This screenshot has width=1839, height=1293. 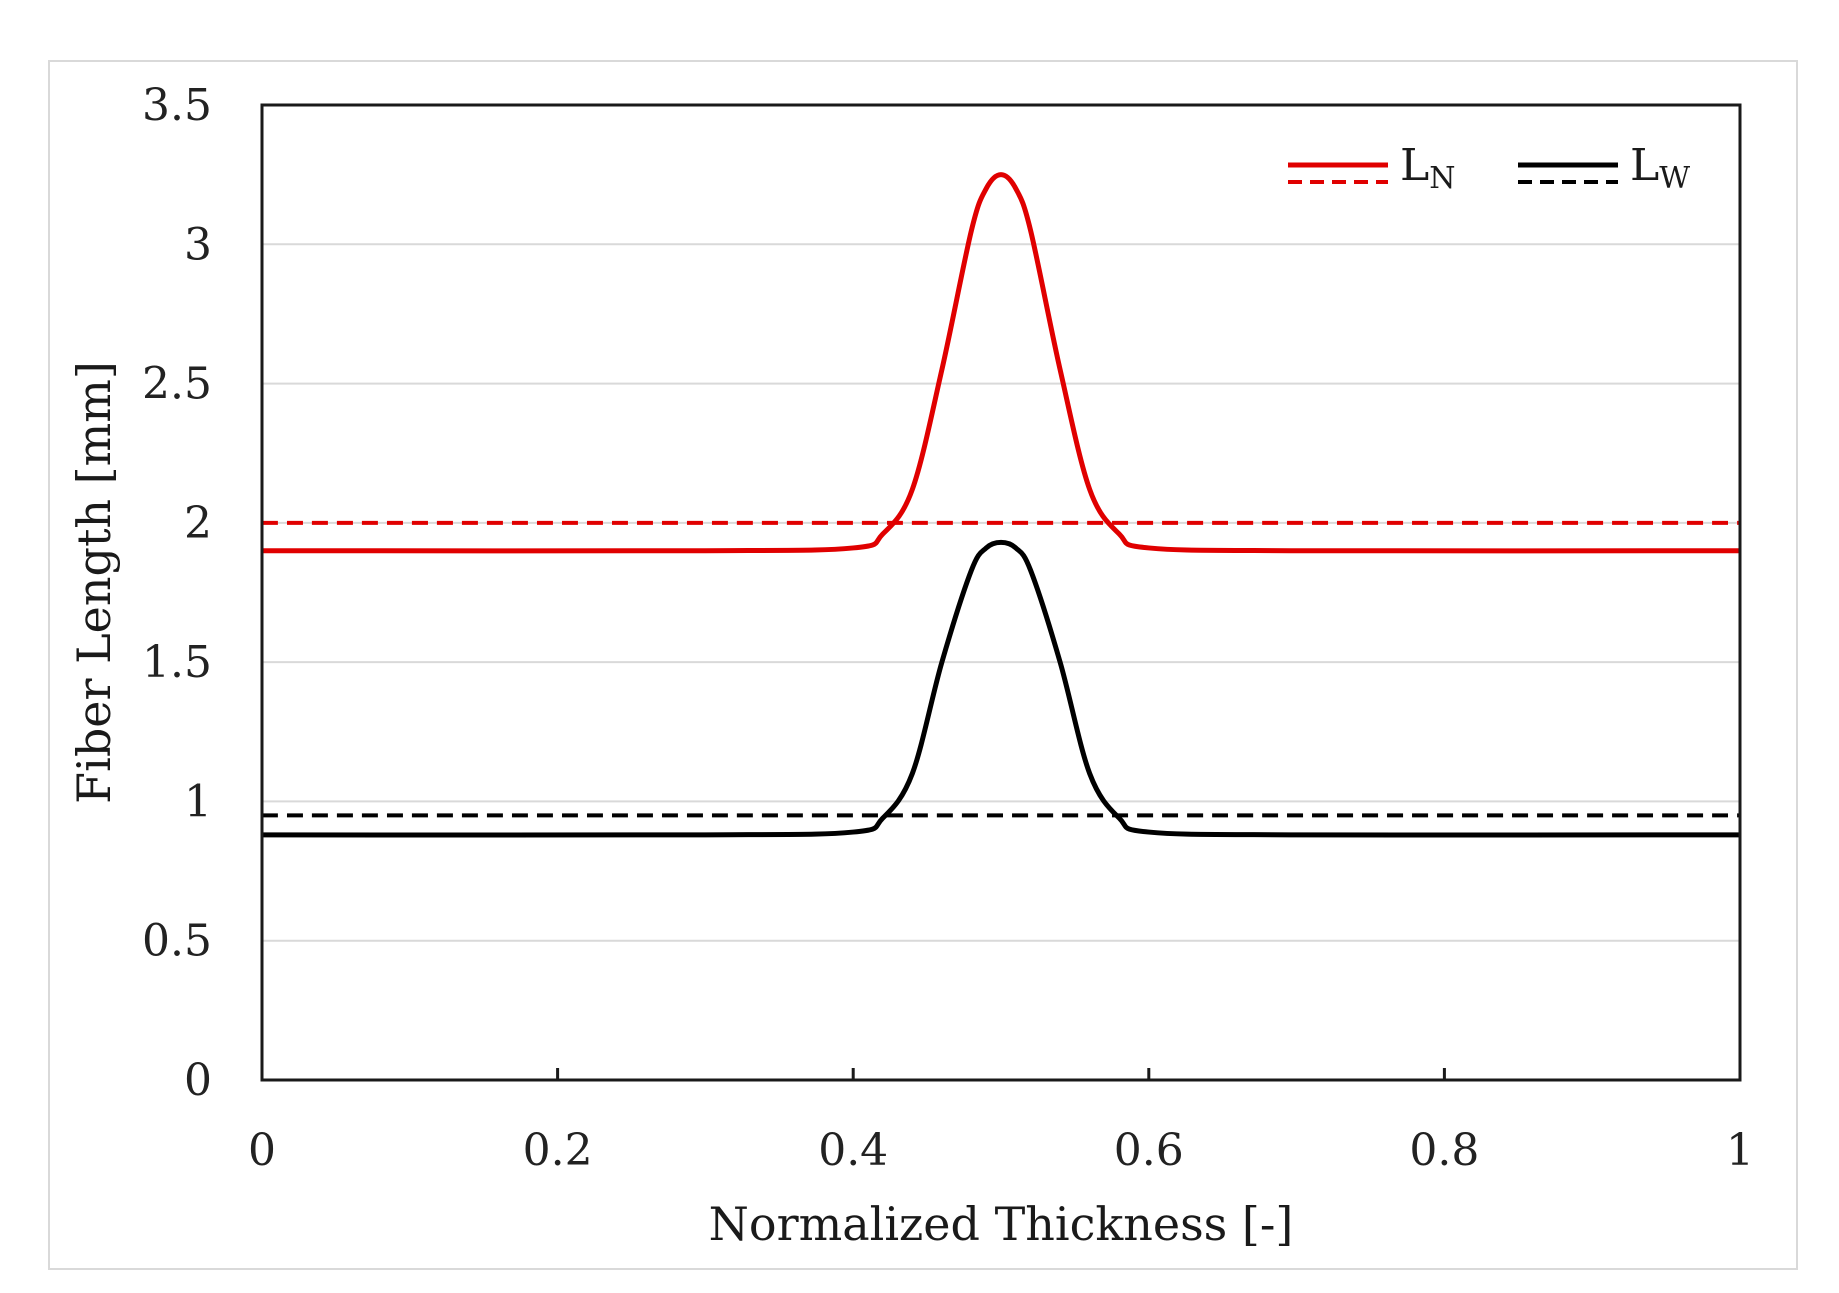 I want to click on y-tick-label: 3.5, so click(x=177, y=105).